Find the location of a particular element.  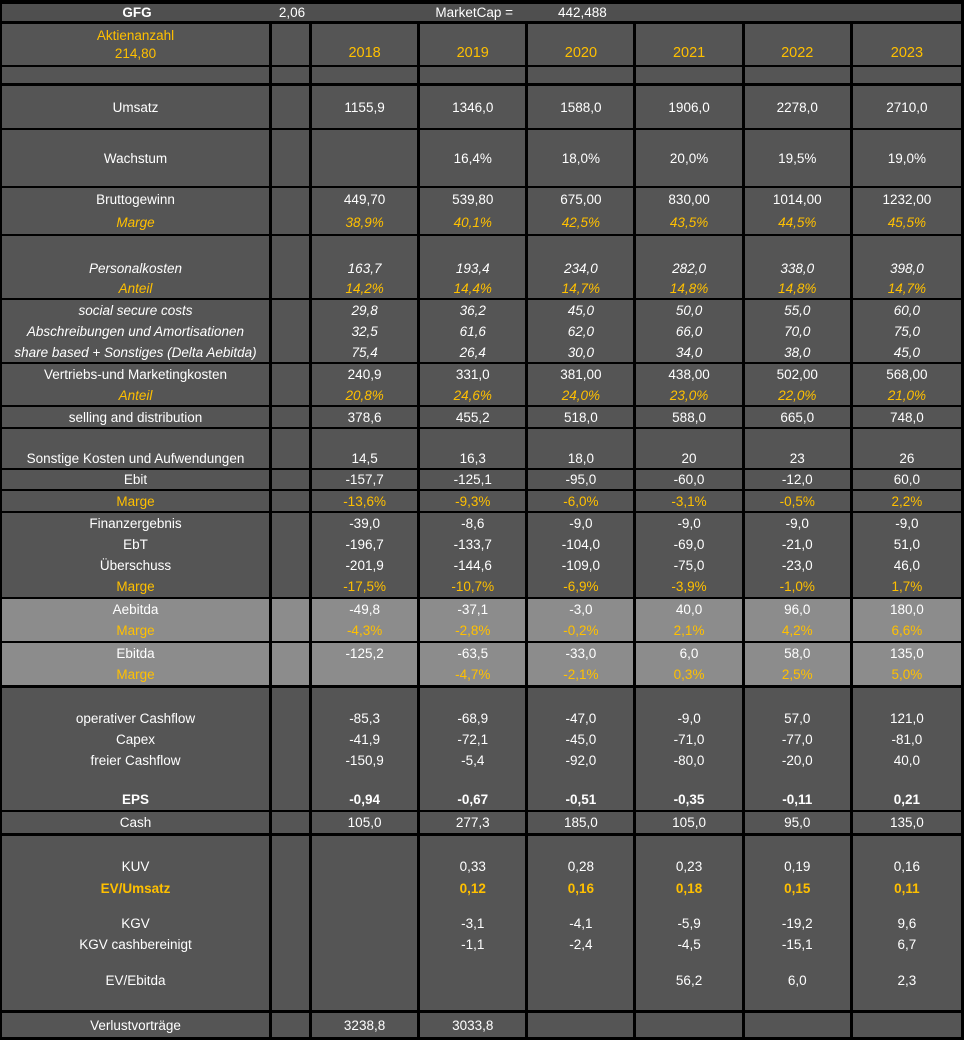

value-cell: 58,0 is located at coordinates (799, 653).